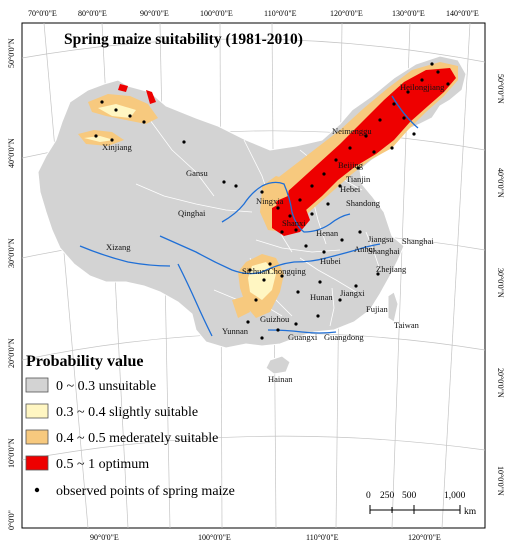 Image resolution: width=507 pixels, height=550 pixels. Describe the element at coordinates (216, 13) in the screenshot. I see `lon-label-top: 100°0'0"E` at that location.